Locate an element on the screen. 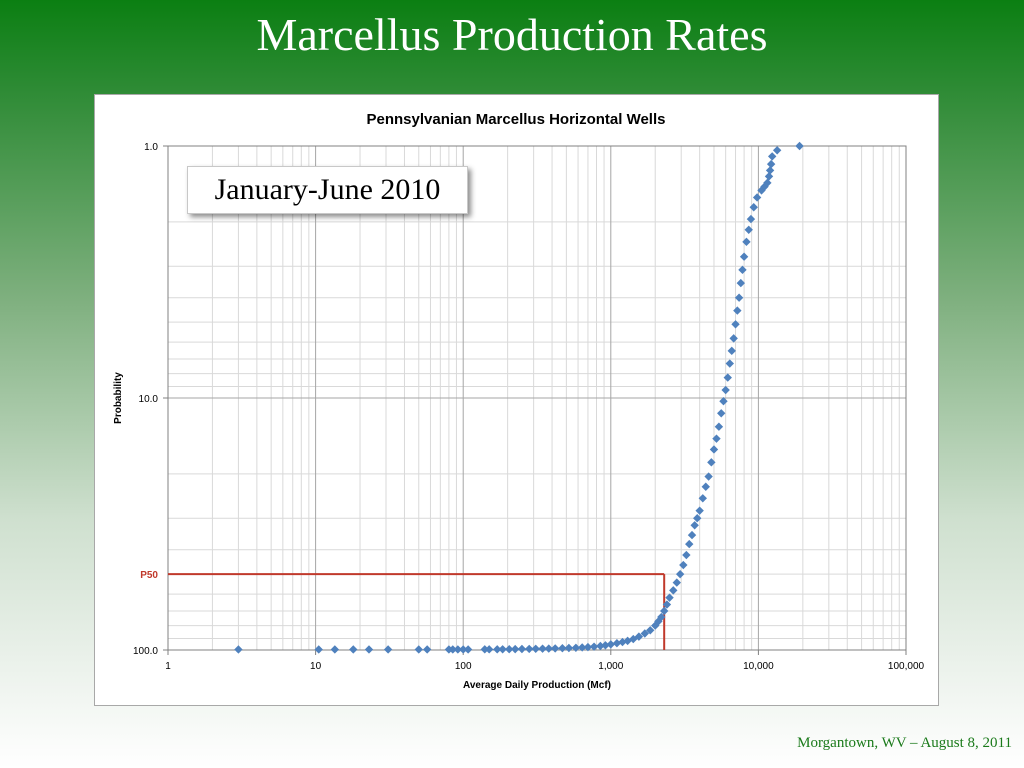 This screenshot has width=1024, height=768. y-tick-label: 10.0 is located at coordinates (149, 399).